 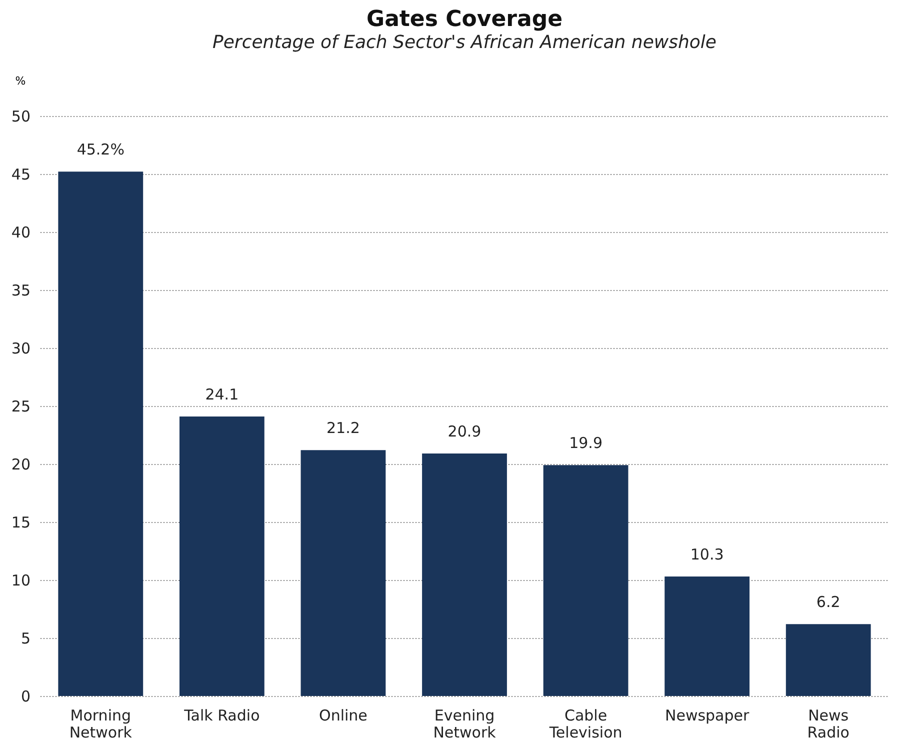 I want to click on y-tick-label: 50, so click(x=20, y=117).